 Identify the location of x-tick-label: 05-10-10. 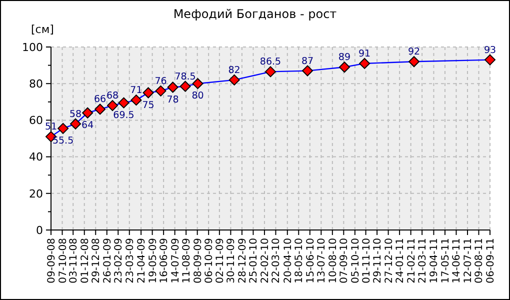
(356, 261).